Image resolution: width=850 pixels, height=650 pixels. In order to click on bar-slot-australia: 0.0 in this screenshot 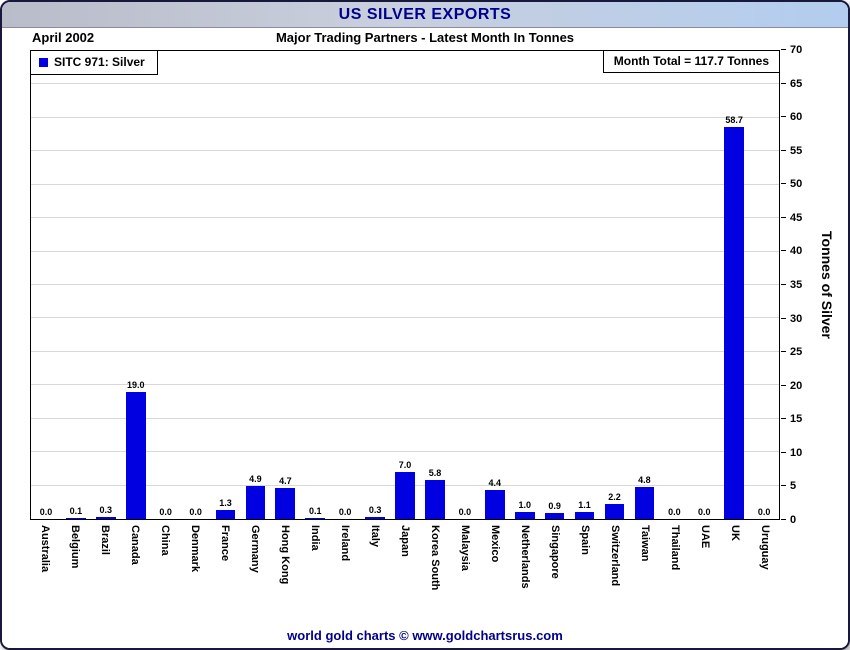, I will do `click(46, 285)`.